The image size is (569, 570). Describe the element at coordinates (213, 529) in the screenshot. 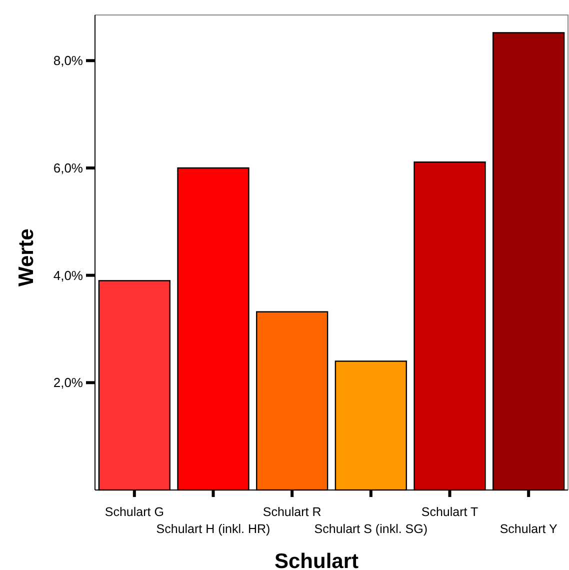

I see `x-tick-label: Schulart H (inkl. HR)` at that location.